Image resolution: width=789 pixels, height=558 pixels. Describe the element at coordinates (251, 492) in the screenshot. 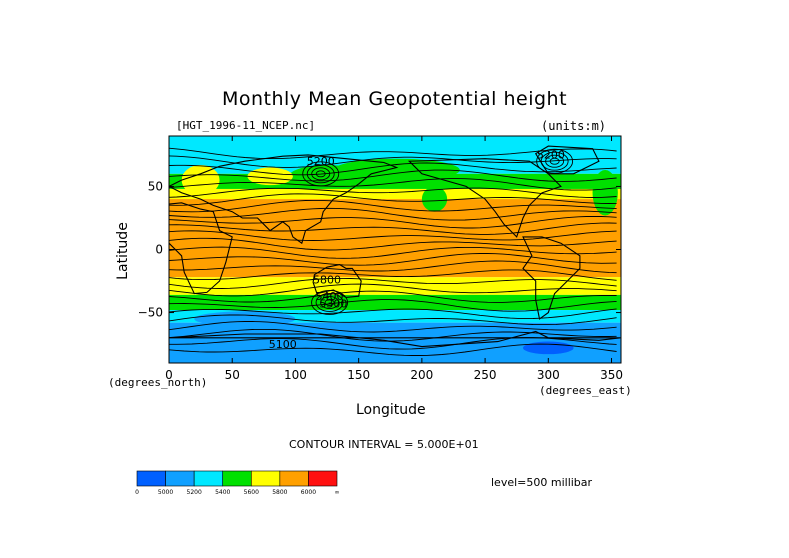

I see `colorbar-label: 5600` at that location.